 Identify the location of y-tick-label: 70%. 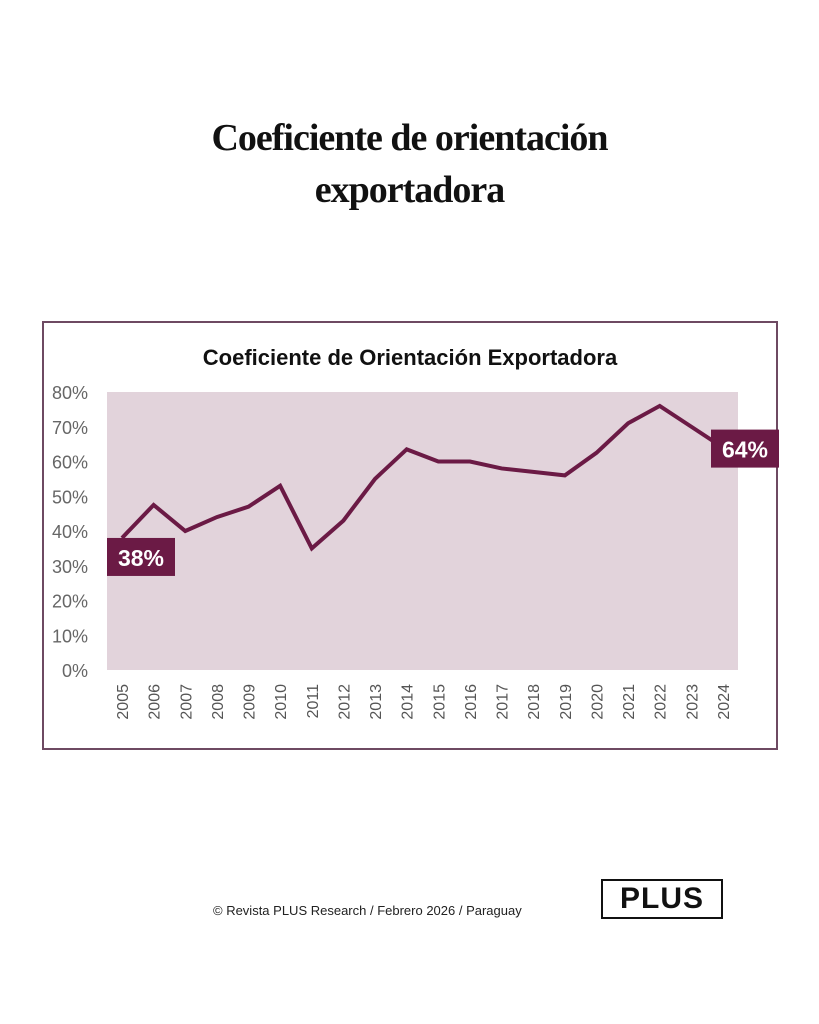
(70, 428).